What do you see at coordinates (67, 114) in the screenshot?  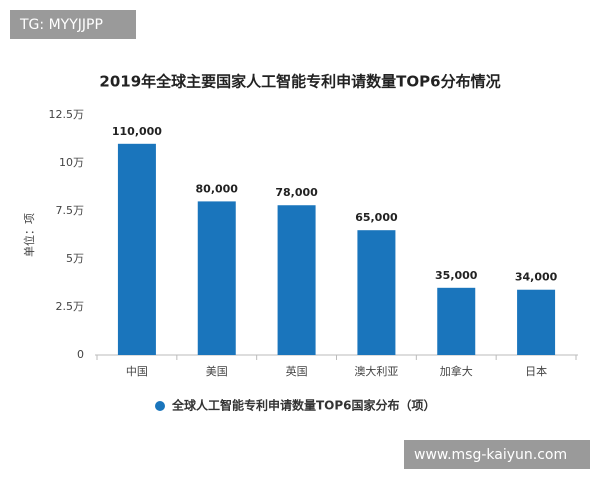 I see `y-tick-label: 12.5万` at bounding box center [67, 114].